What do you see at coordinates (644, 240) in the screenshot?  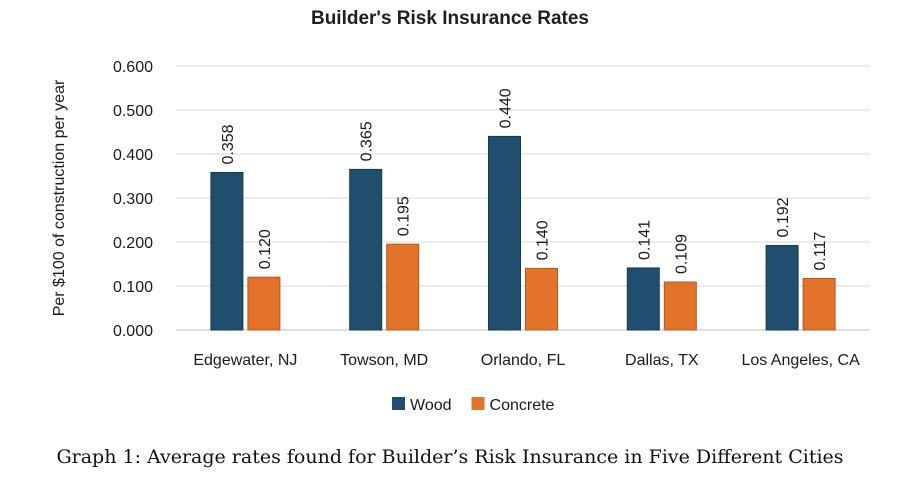 I see `data-label: 0.141` at bounding box center [644, 240].